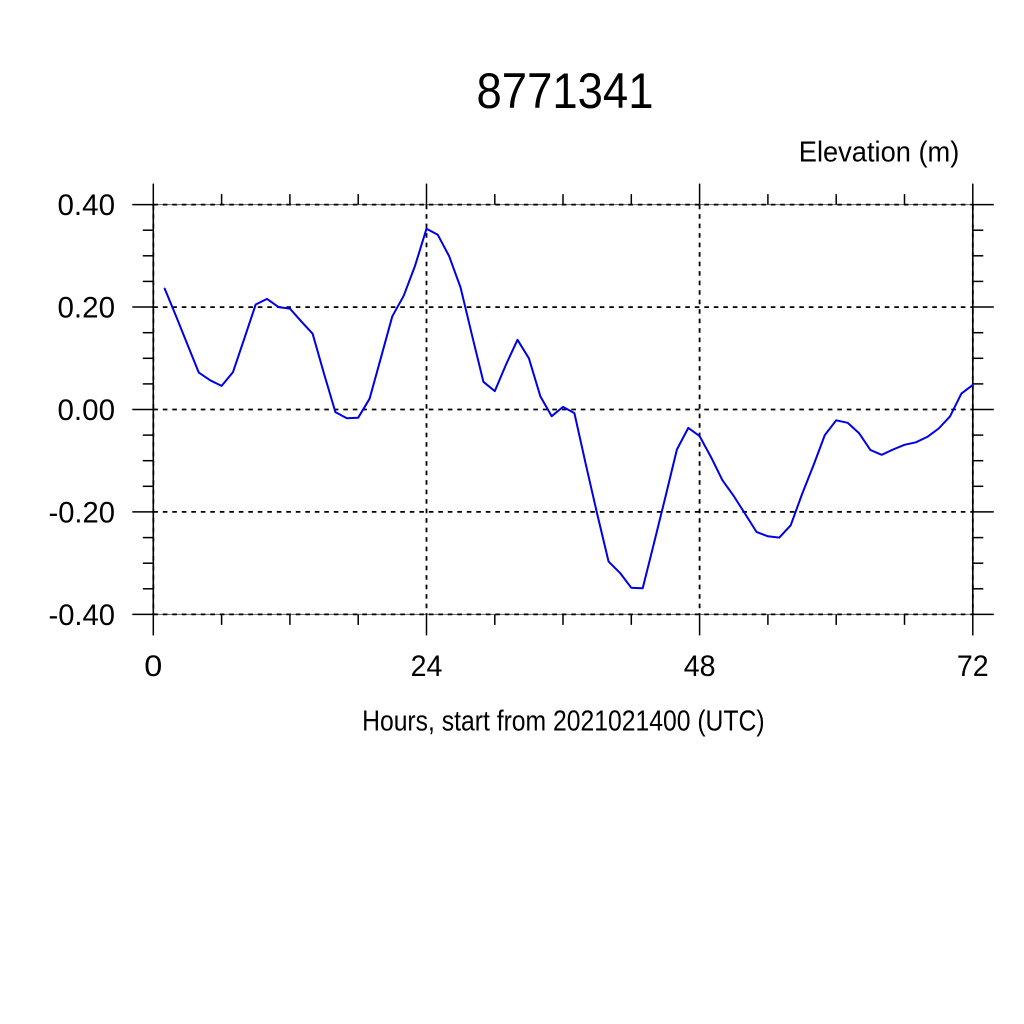 This screenshot has height=1024, width=1024. What do you see at coordinates (82, 615) in the screenshot?
I see `svg-text: -0.40` at bounding box center [82, 615].